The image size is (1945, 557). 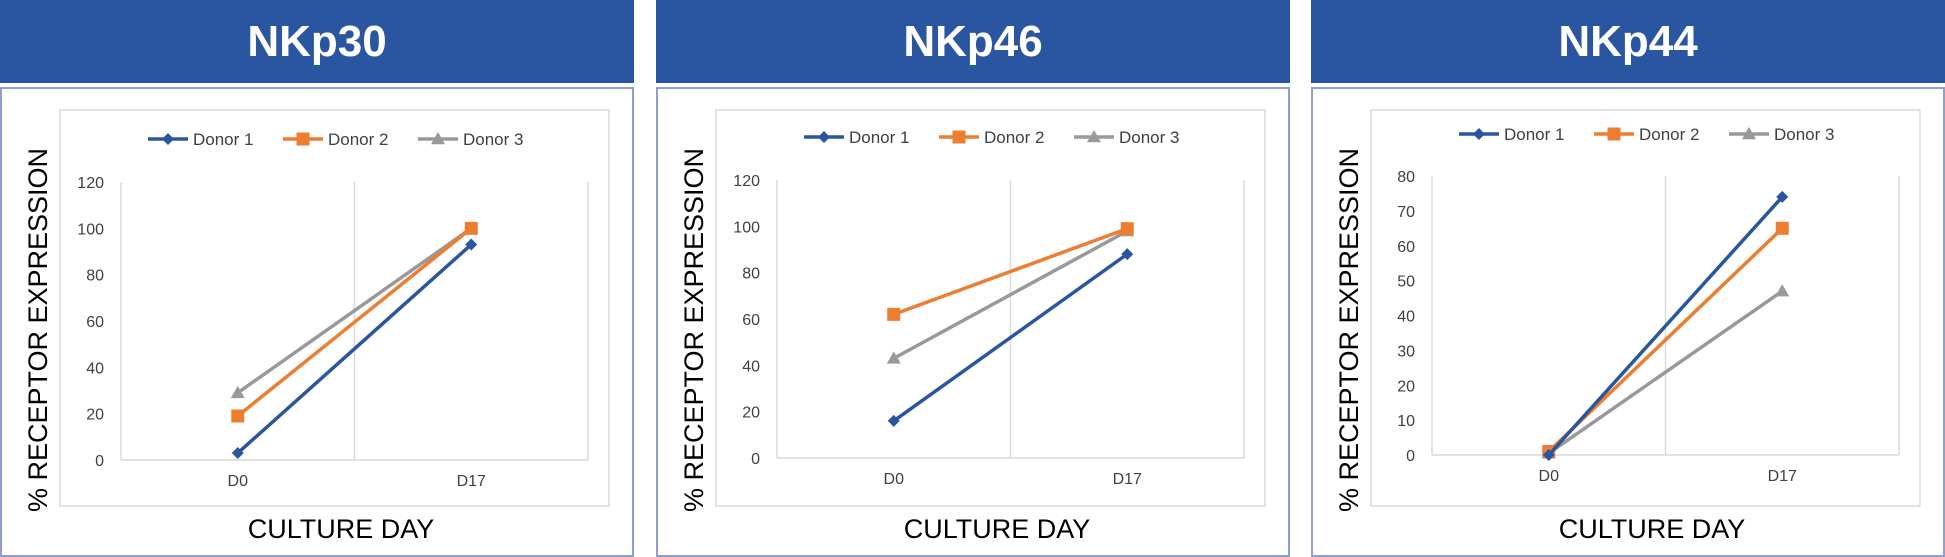 I want to click on y-tick-label: 50, so click(x=1406, y=282).